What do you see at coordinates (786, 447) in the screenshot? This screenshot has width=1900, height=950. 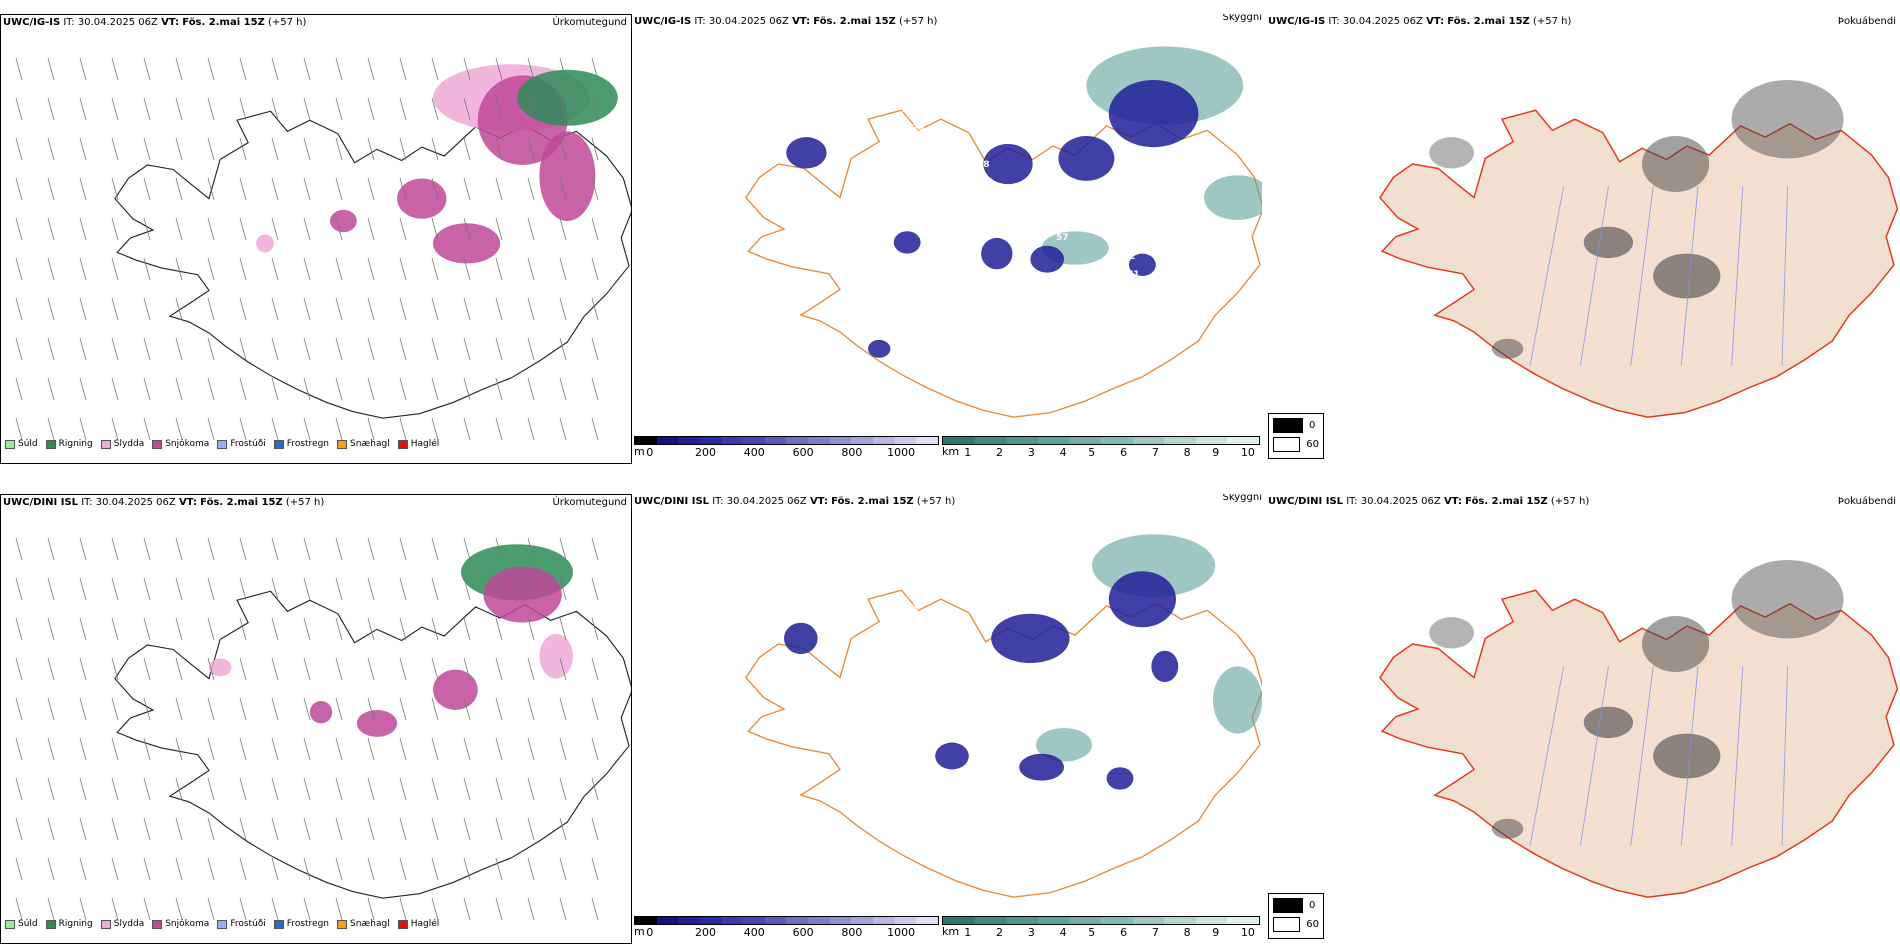 I see `cloudbase-colorbar: m 0 200 400 600 800 1000` at bounding box center [786, 447].